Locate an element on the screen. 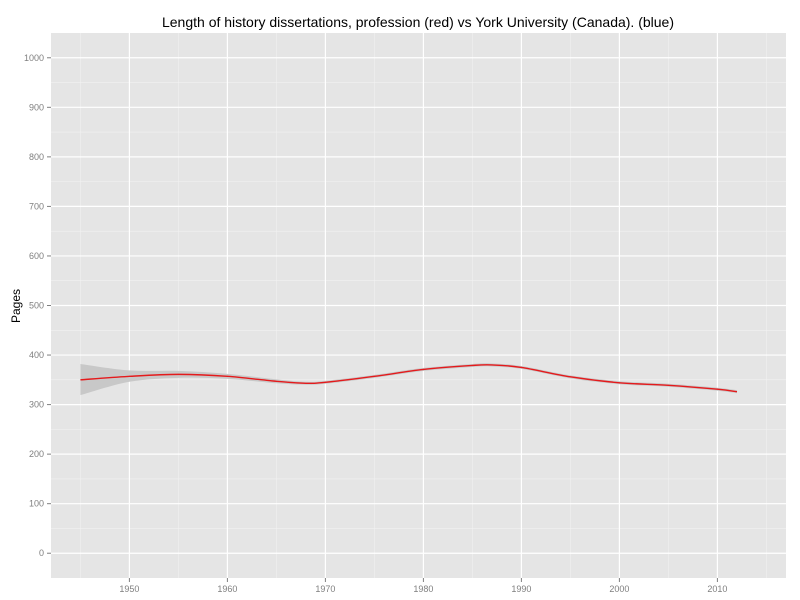 Image resolution: width=800 pixels, height=600 pixels. y-tick-label: 700 is located at coordinates (36, 206).